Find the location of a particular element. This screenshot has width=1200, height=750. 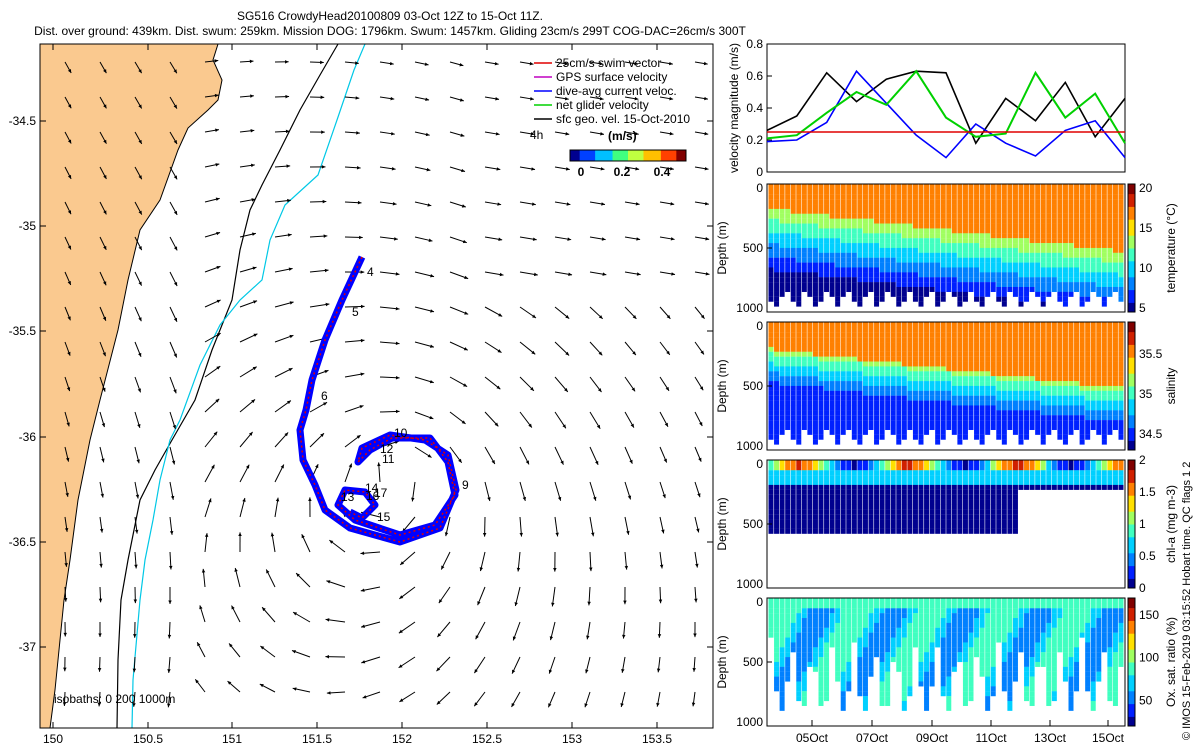

lat-tick-label: -34.5 is located at coordinates (23, 121).